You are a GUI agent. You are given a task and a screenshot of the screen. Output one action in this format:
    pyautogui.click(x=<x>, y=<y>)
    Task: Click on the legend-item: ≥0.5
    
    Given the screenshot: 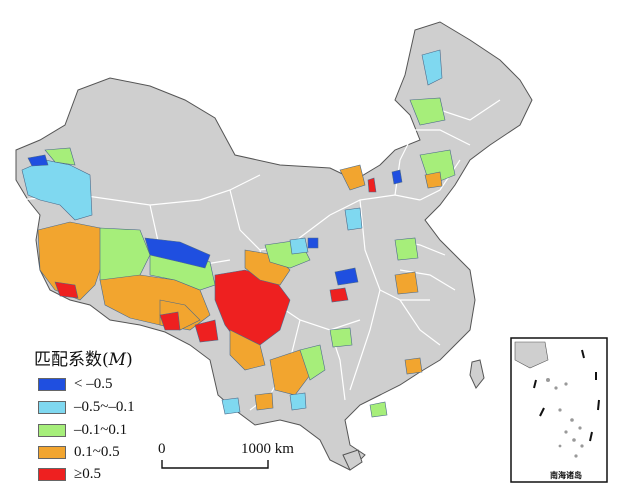 What is the action you would take?
    pyautogui.click(x=69, y=474)
    